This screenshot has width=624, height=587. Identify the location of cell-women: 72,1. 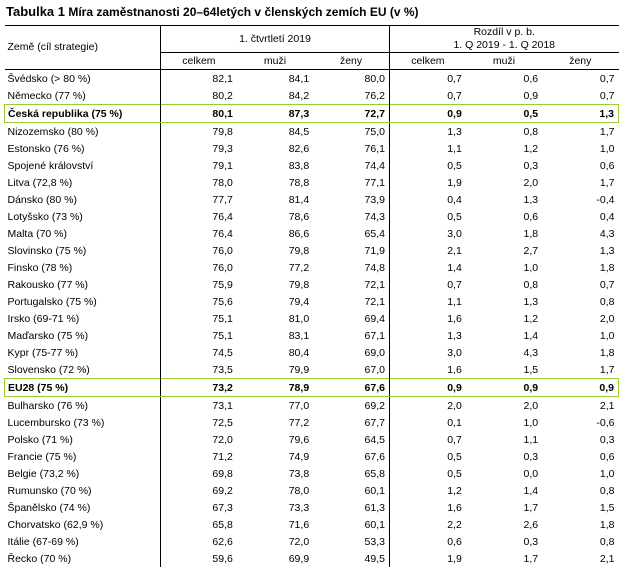
(351, 301).